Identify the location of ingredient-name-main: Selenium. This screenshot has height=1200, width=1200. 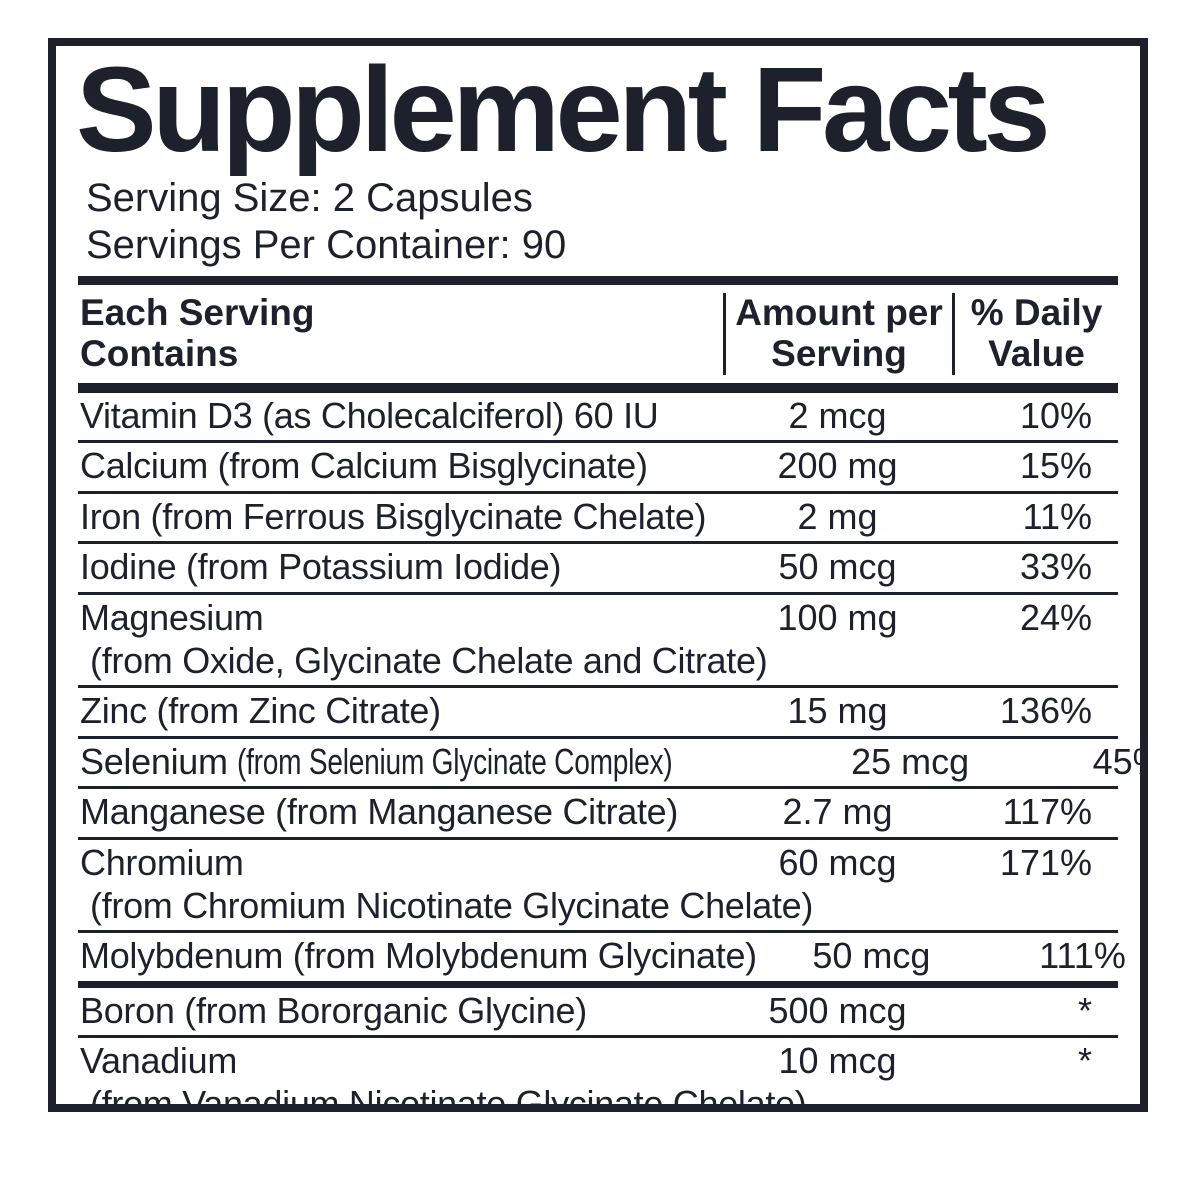
(154, 761).